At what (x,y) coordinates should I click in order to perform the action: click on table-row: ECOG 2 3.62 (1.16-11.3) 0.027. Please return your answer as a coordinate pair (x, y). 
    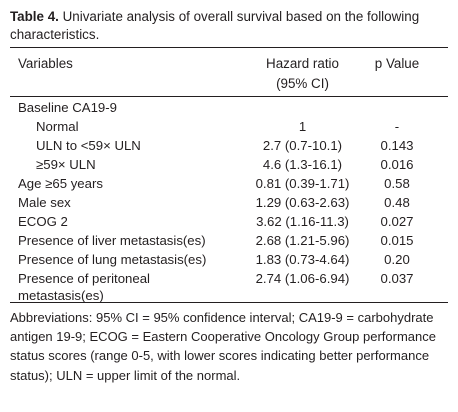
    Looking at the image, I should click on (229, 221).